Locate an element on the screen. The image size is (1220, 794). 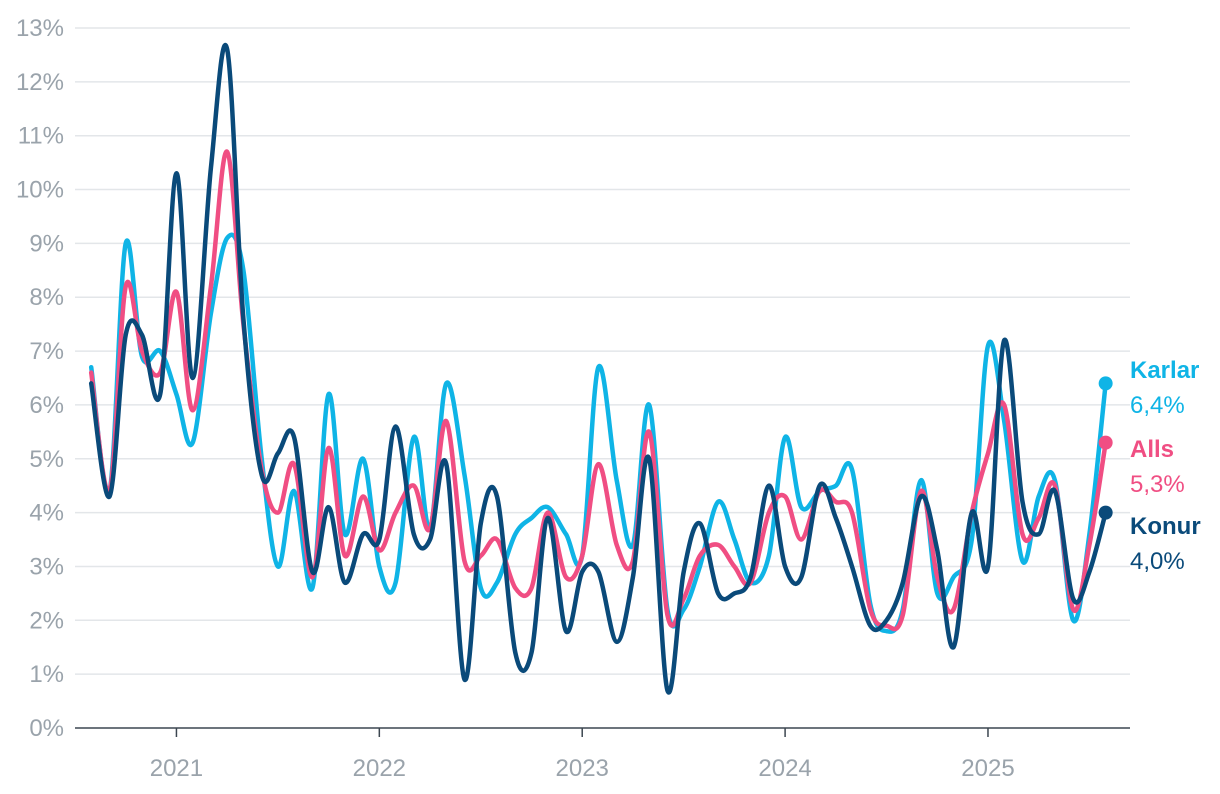
end-point-alls is located at coordinates (1105, 442).